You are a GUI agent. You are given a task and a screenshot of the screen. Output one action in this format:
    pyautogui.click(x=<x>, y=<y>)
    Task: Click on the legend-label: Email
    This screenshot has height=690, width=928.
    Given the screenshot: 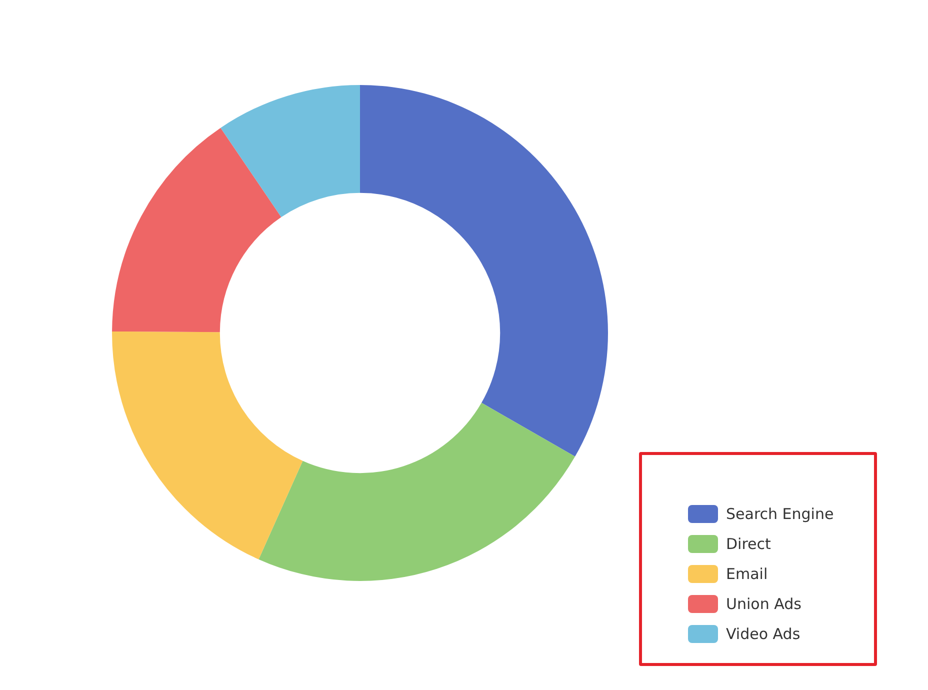 What is the action you would take?
    pyautogui.click(x=747, y=574)
    